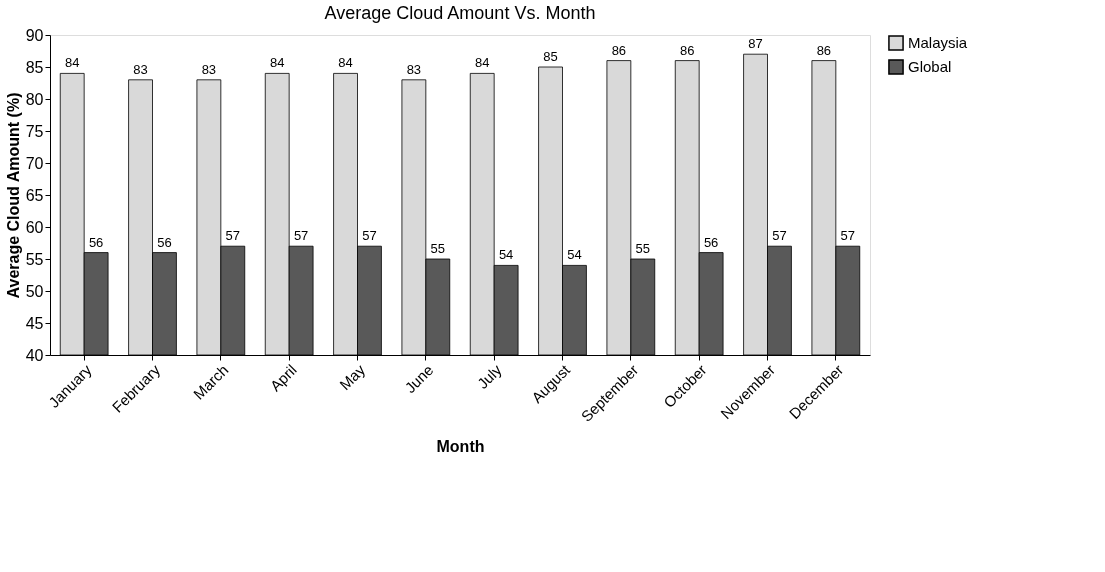  Describe the element at coordinates (34, 163) in the screenshot. I see `y-tick-label: 70` at that location.